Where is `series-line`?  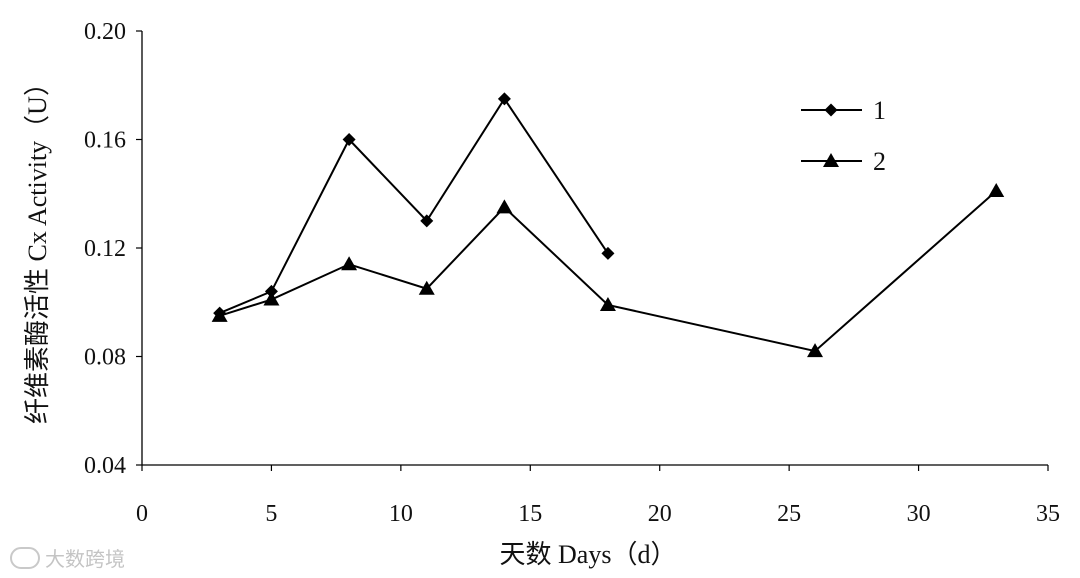 series-line is located at coordinates (414, 205).